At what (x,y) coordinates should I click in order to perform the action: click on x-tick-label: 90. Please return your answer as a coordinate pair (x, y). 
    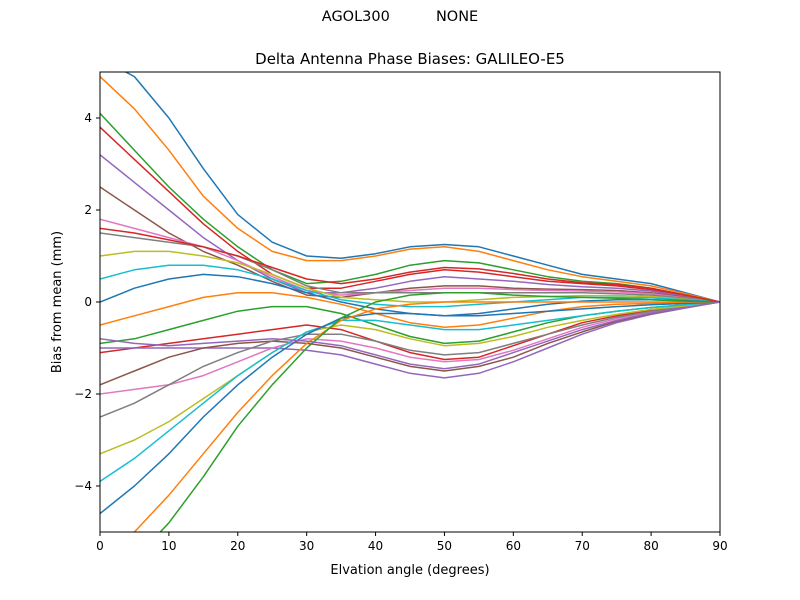
    Looking at the image, I should click on (719, 546).